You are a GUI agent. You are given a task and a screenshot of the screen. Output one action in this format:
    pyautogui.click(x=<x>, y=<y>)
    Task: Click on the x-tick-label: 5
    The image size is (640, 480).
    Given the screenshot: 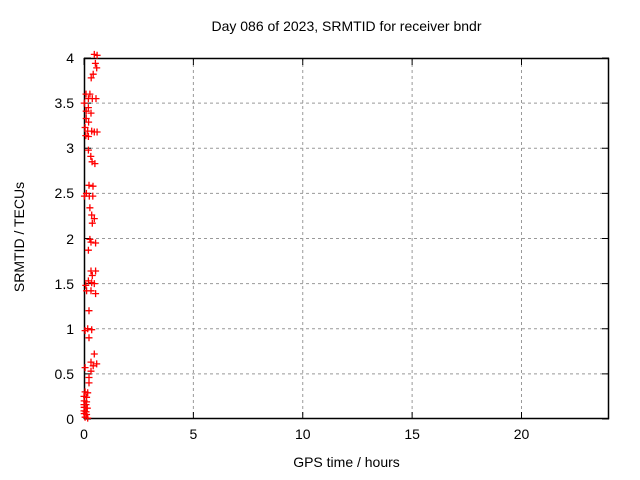 What is the action you would take?
    pyautogui.click(x=193, y=434)
    